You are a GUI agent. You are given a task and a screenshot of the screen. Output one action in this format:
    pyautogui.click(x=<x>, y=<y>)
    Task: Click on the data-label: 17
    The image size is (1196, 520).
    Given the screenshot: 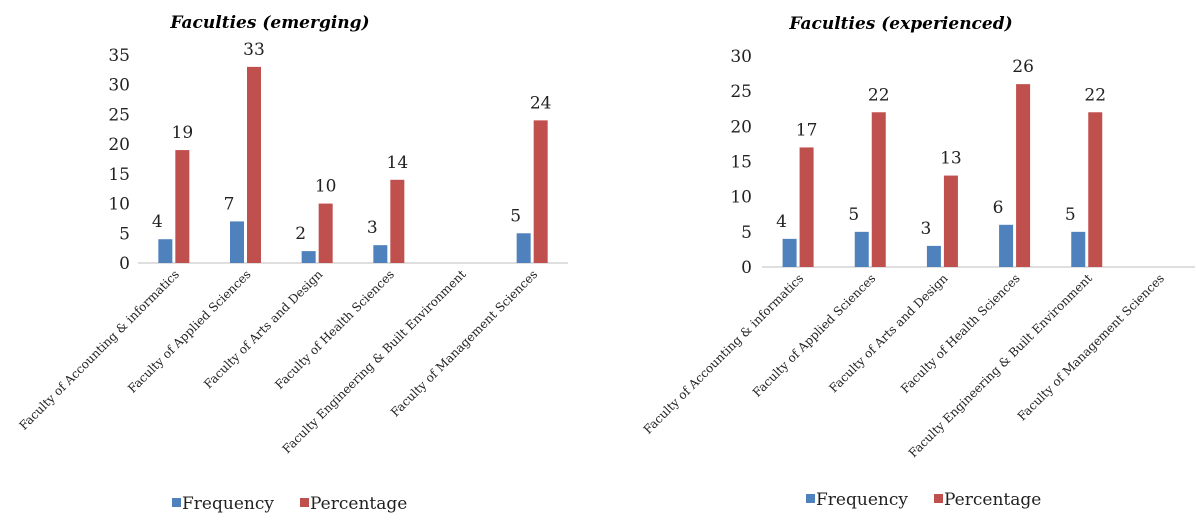 What is the action you would take?
    pyautogui.click(x=807, y=130)
    